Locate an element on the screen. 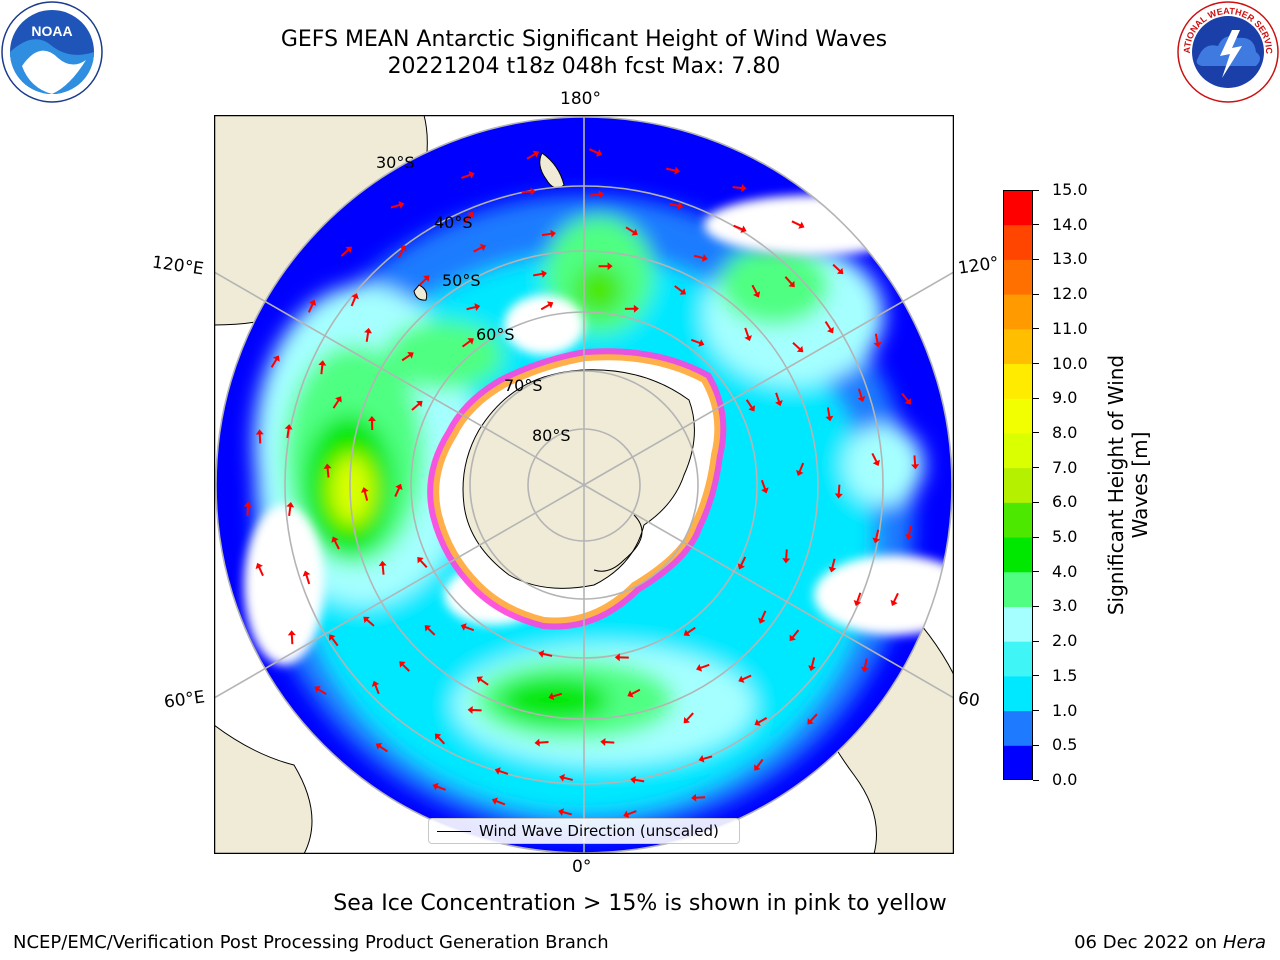 The height and width of the screenshot is (960, 1280). lon-label-120w: 120° is located at coordinates (978, 266).